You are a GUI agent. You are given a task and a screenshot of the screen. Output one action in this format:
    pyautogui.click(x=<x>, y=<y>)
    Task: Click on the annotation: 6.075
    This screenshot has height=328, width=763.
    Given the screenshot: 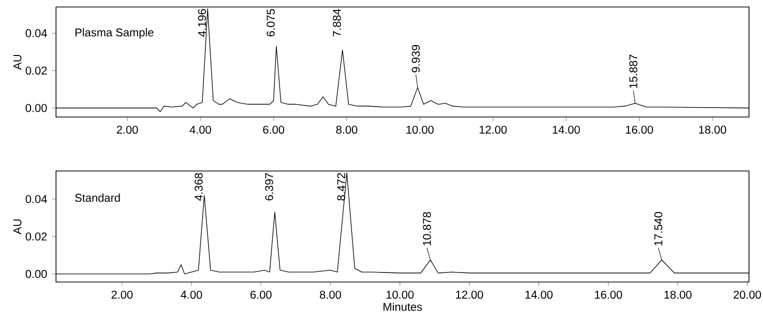 What is the action you would take?
    pyautogui.click(x=270, y=22)
    